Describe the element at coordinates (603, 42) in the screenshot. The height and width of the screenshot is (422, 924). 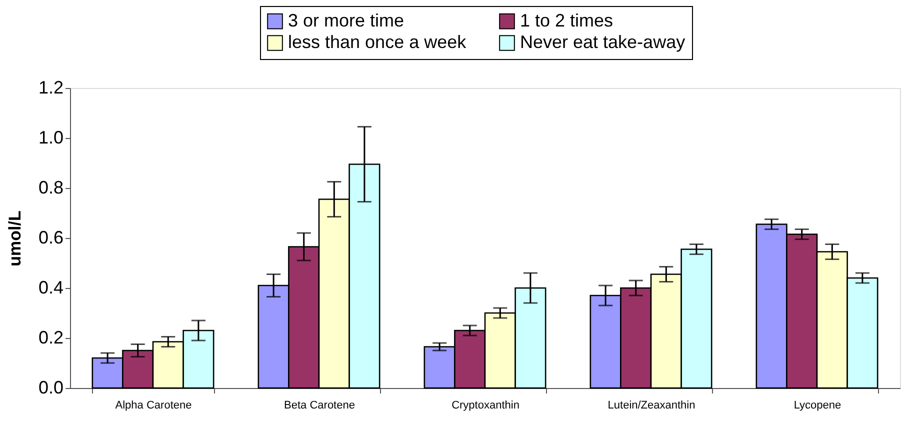
I see `legend-label: Never eat take-away` at that location.